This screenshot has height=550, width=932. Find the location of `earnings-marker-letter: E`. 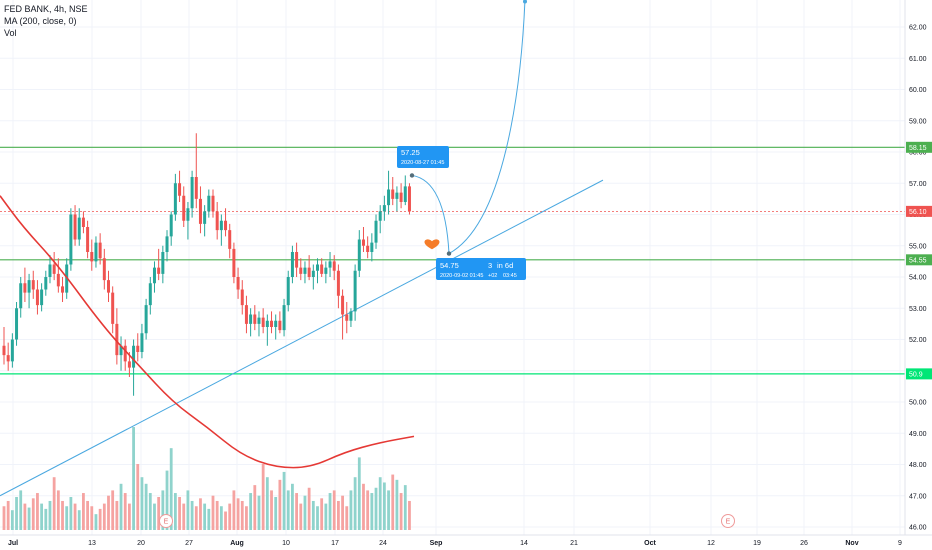

earnings-marker-letter: E is located at coordinates (728, 522).